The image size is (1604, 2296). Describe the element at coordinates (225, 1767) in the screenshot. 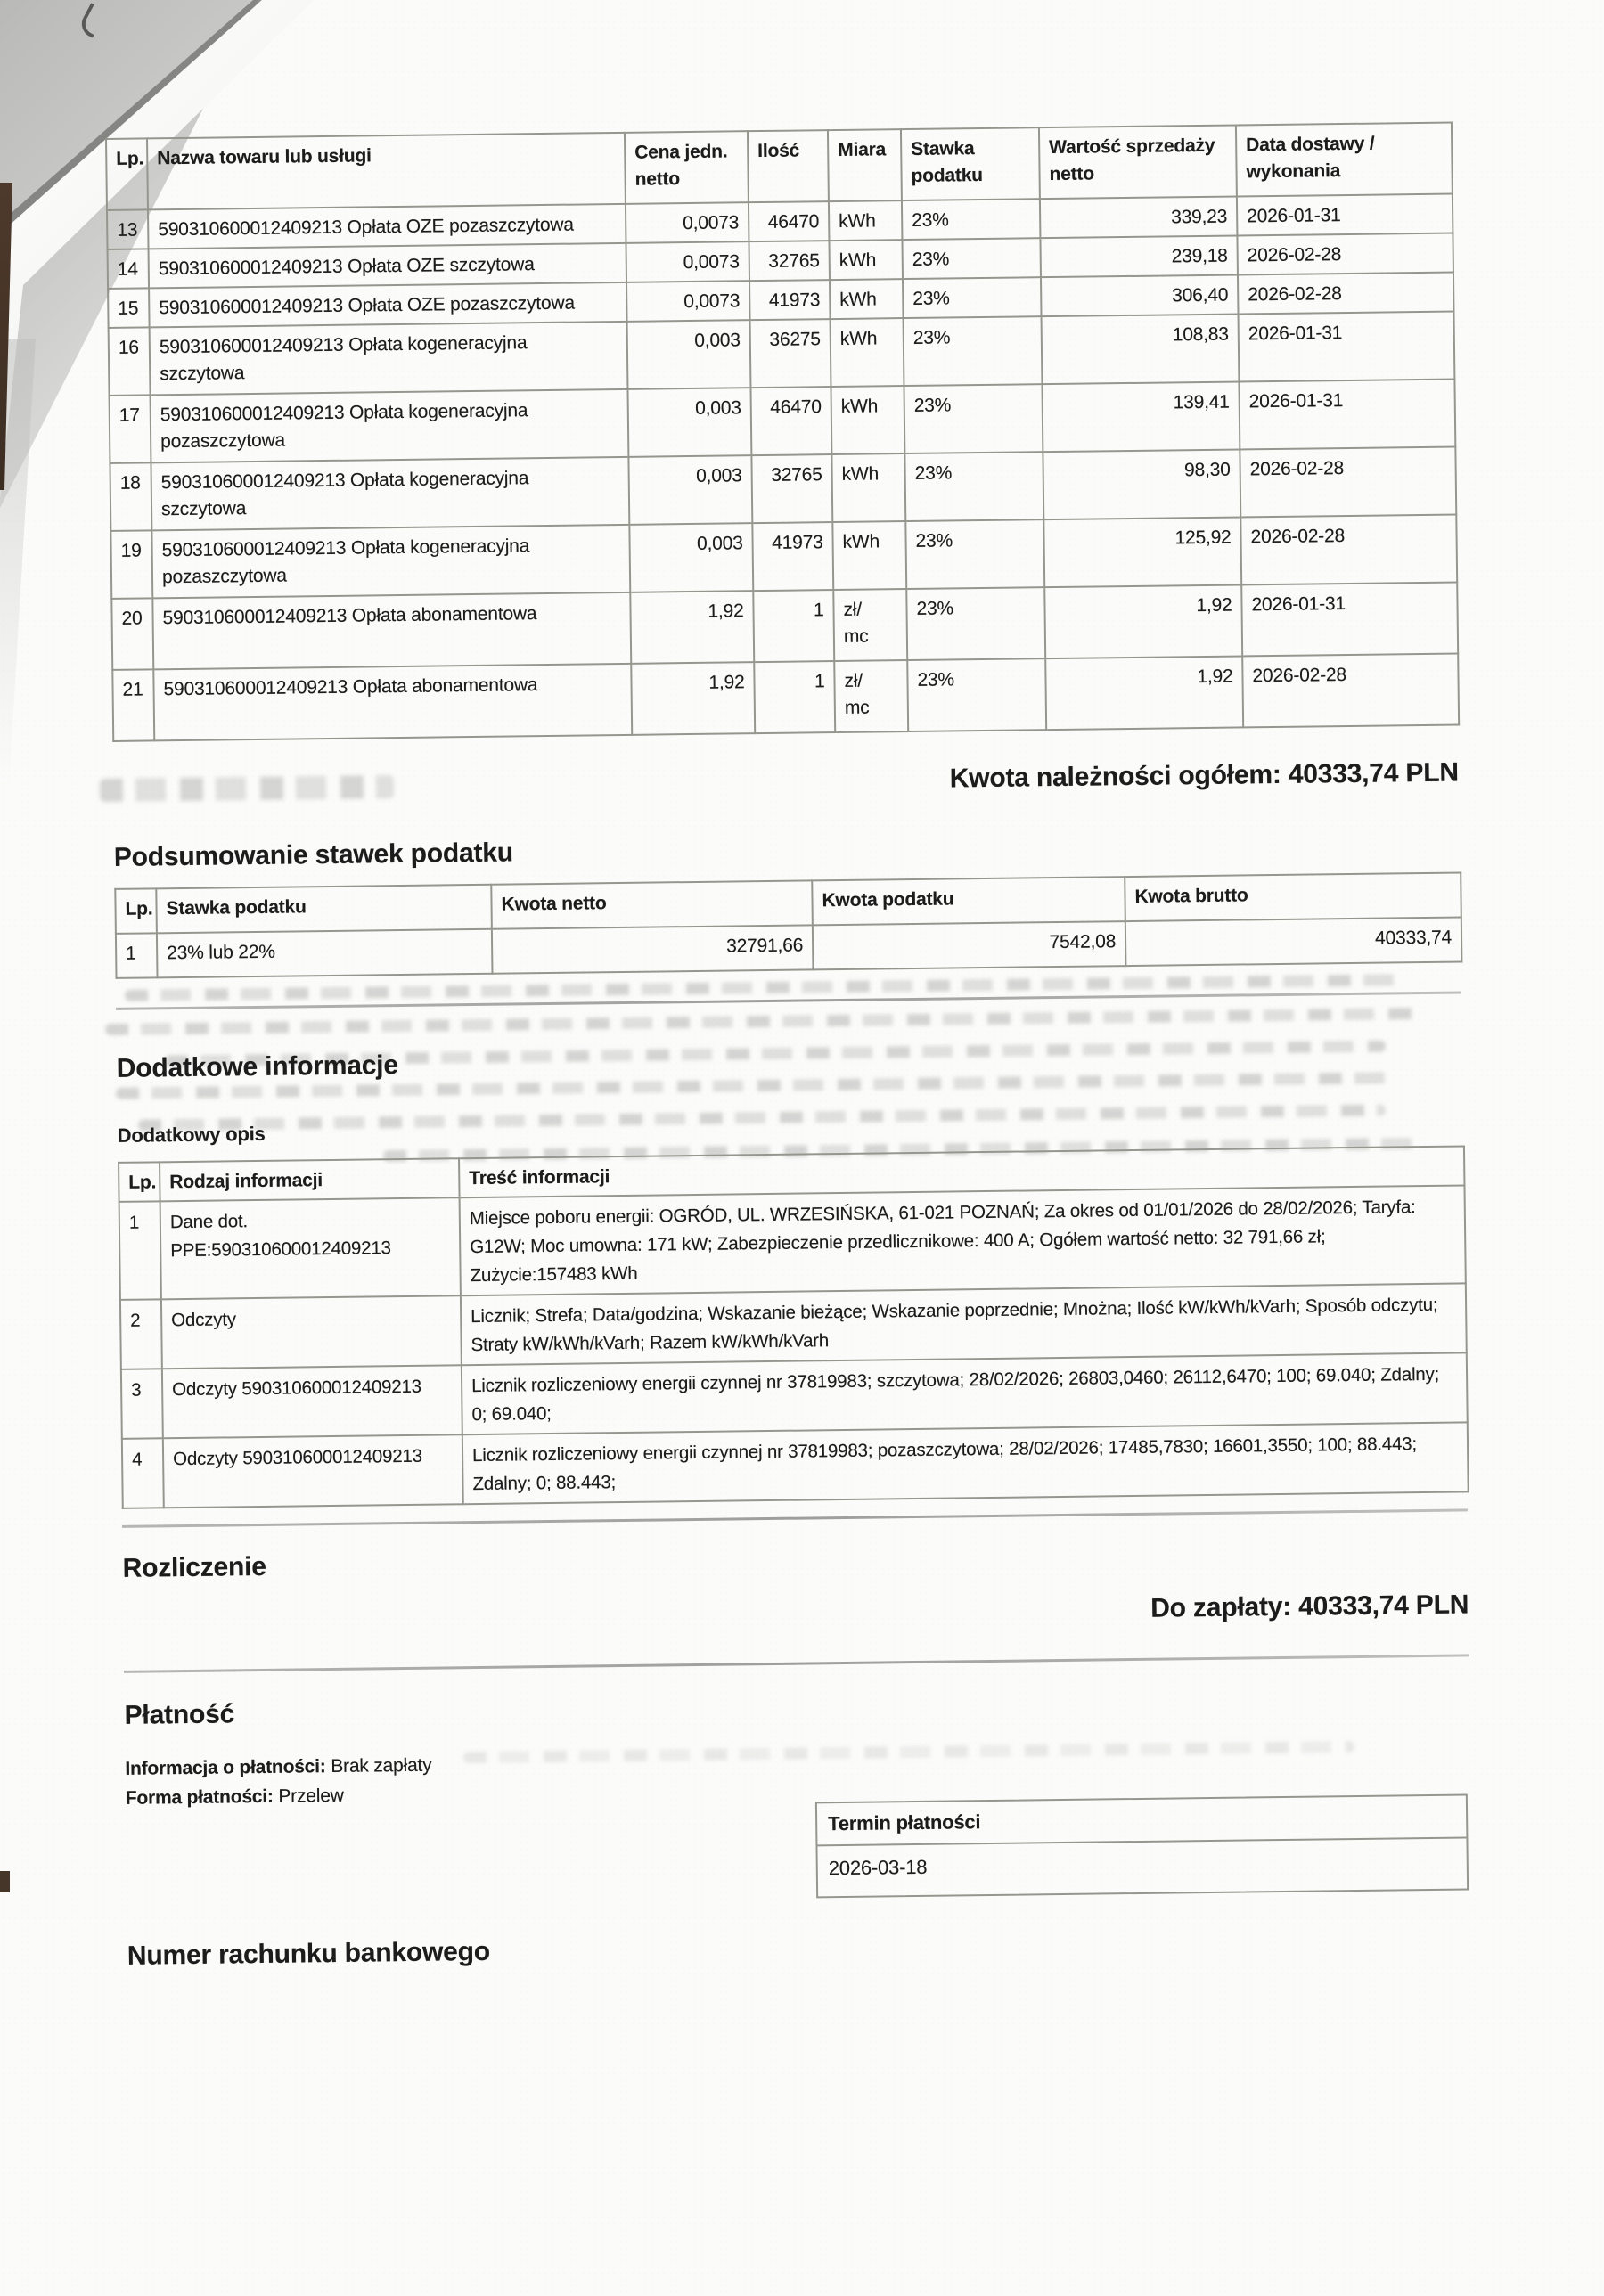

I see `payment-info-label: Informacja o płatności:` at that location.